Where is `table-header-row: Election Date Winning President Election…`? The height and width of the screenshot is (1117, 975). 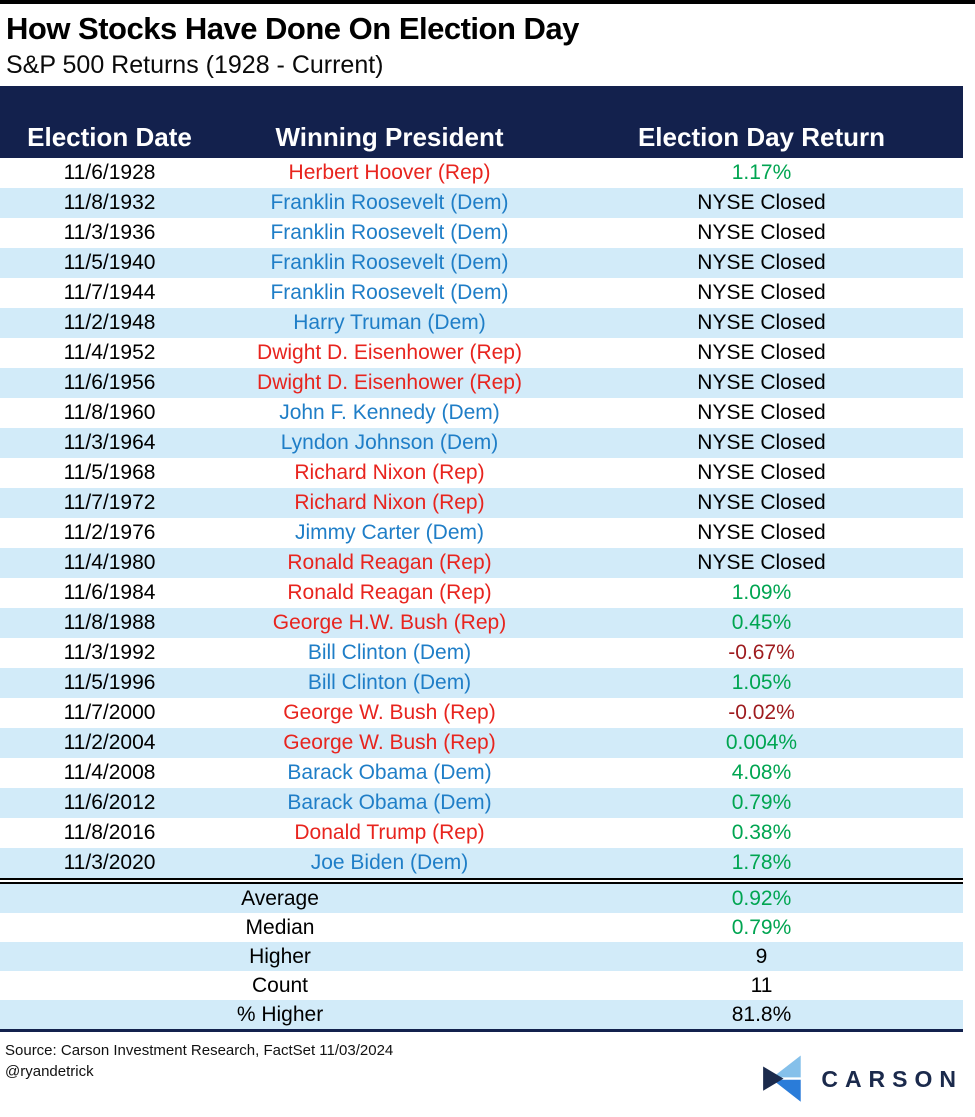 table-header-row: Election Date Winning President Election… is located at coordinates (481, 122).